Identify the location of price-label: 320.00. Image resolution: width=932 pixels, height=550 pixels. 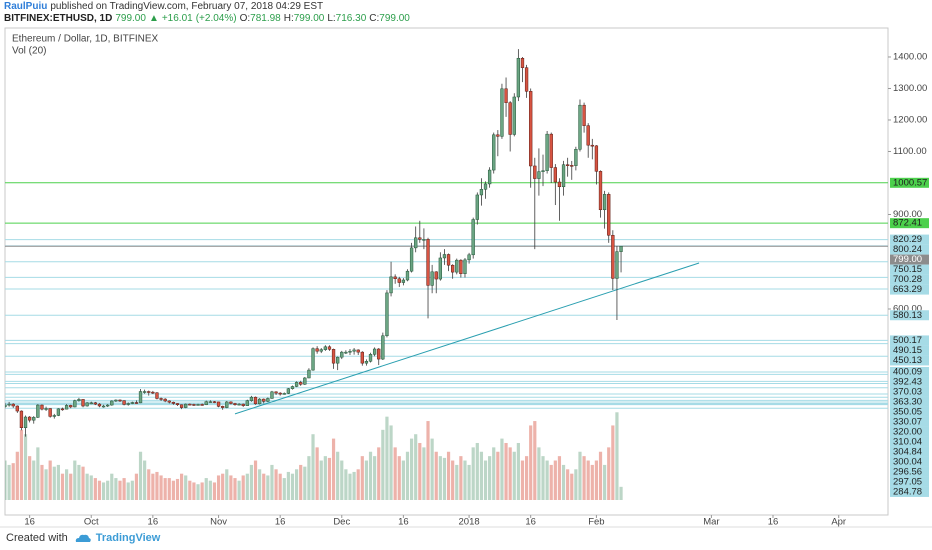
(907, 431).